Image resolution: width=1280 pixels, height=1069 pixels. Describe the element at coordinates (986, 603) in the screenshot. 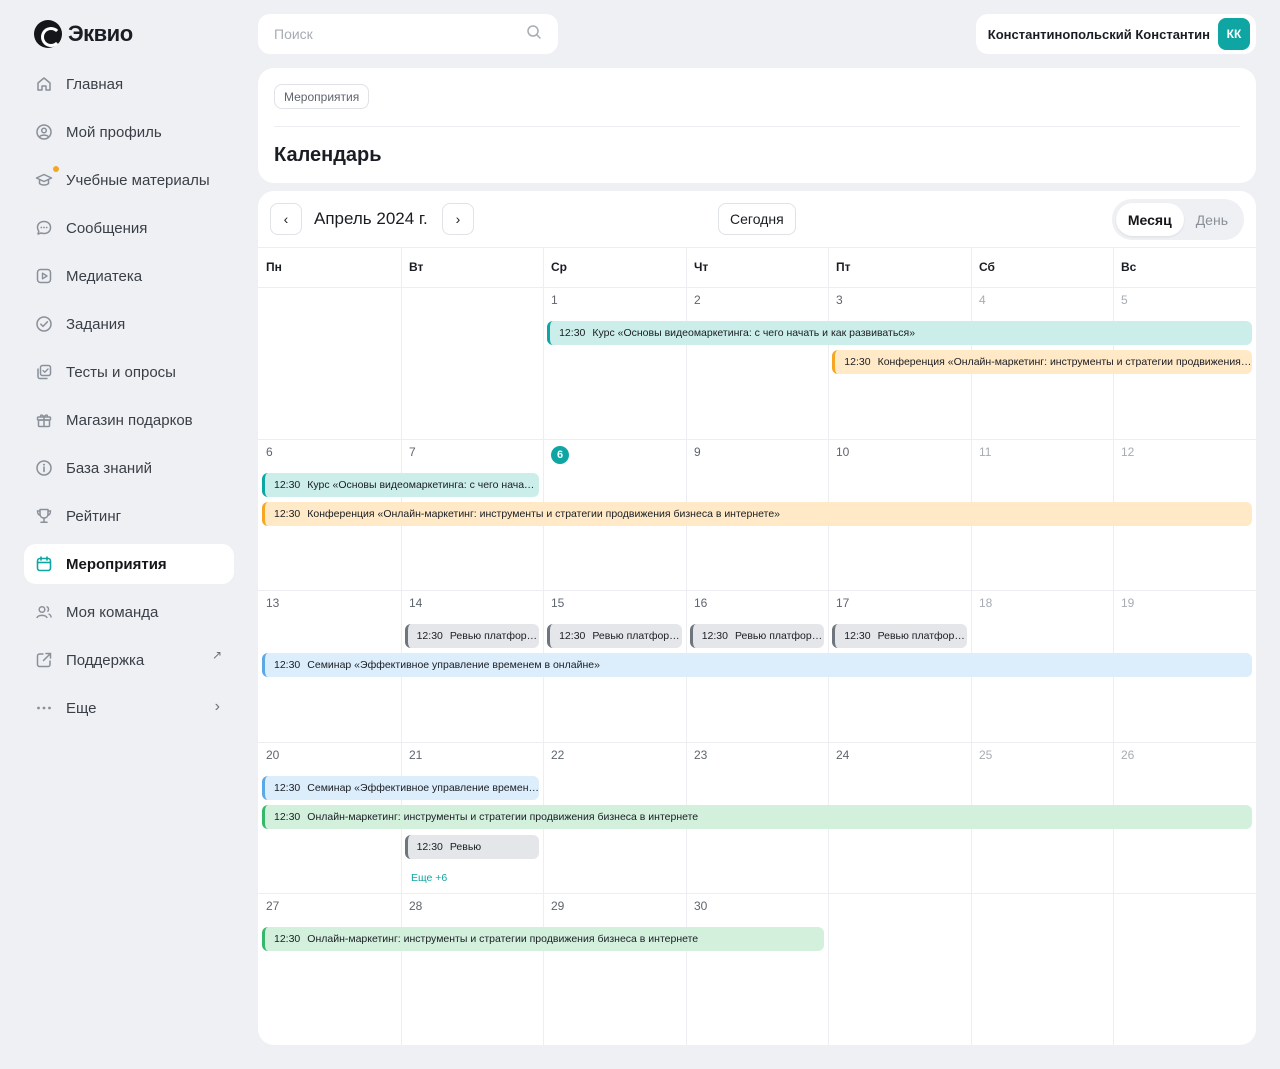

I see `day-number: 18` at that location.